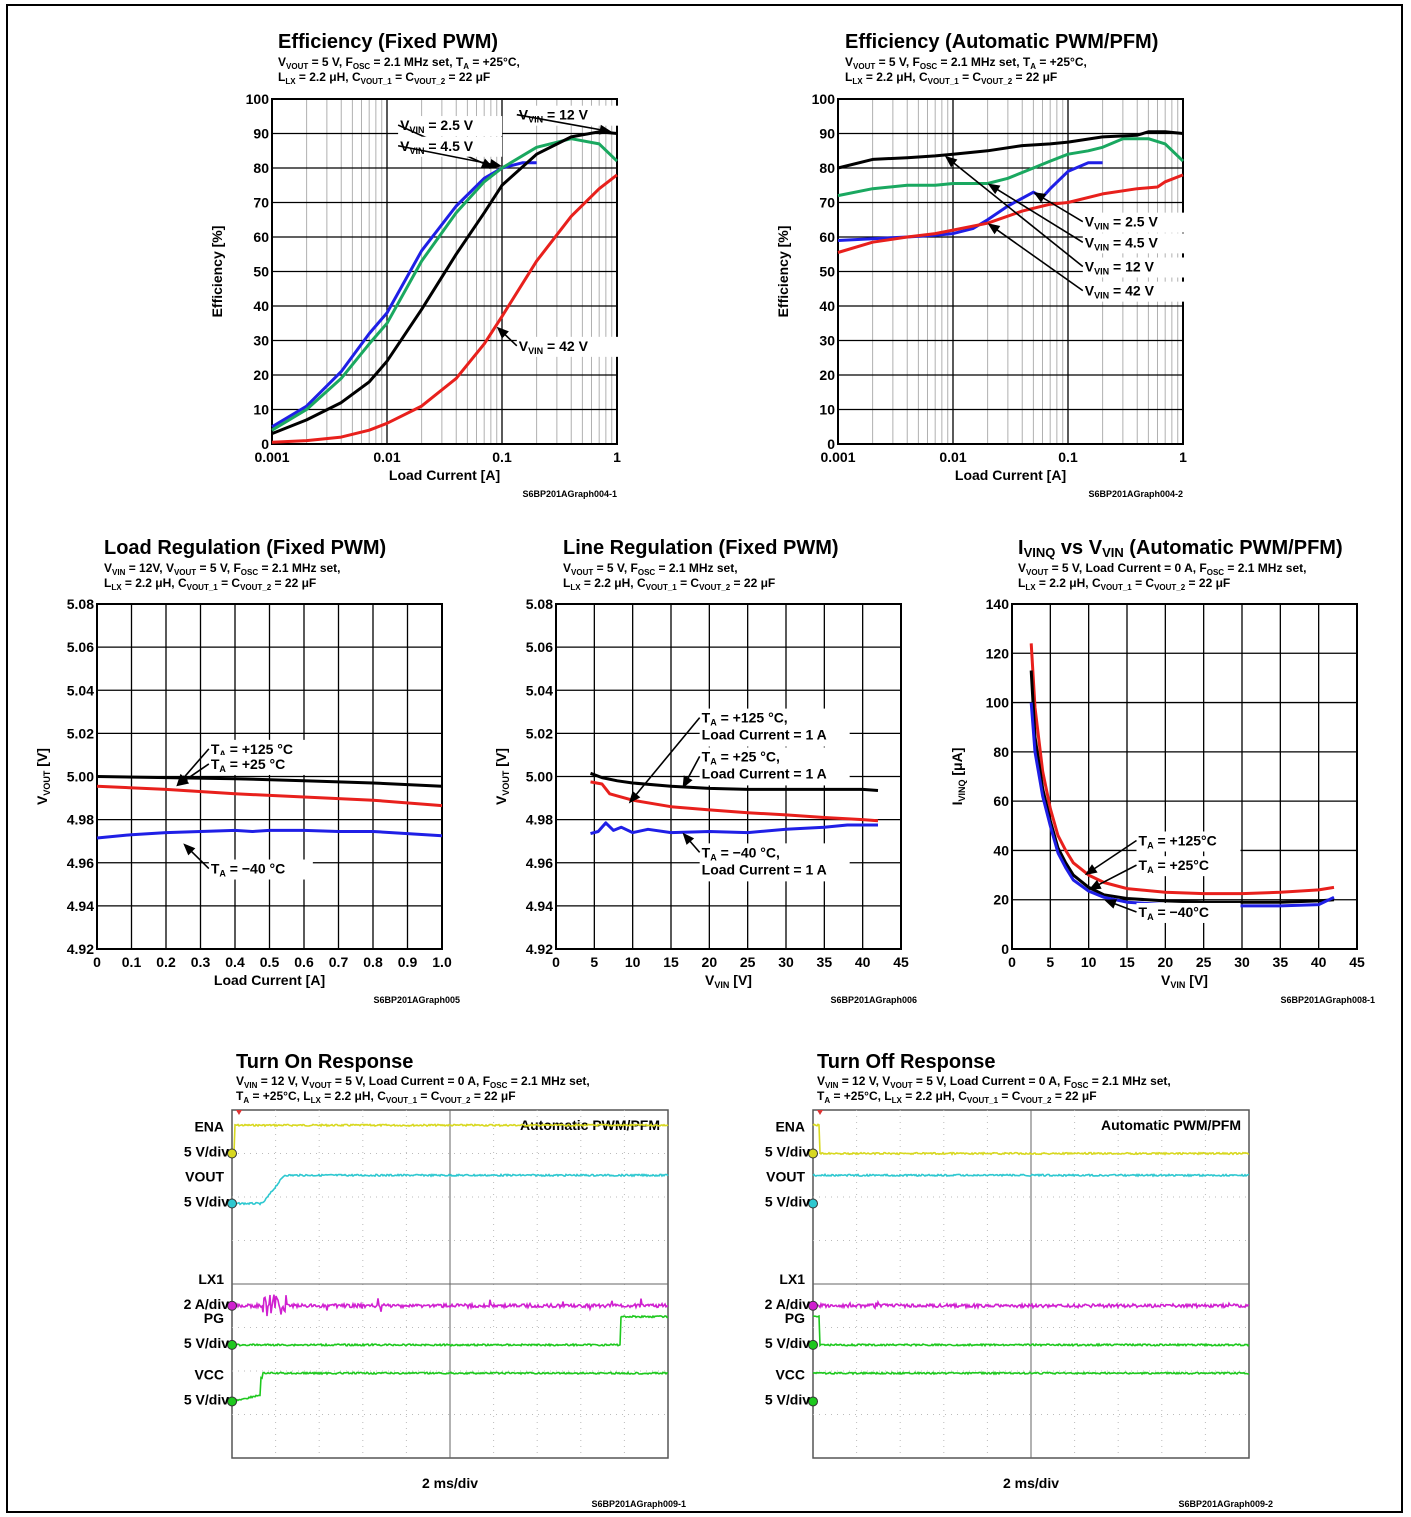 Image resolution: width=1411 pixels, height=1517 pixels. I want to click on annotation-label: TA​ = −40 °C, so click(248, 870).